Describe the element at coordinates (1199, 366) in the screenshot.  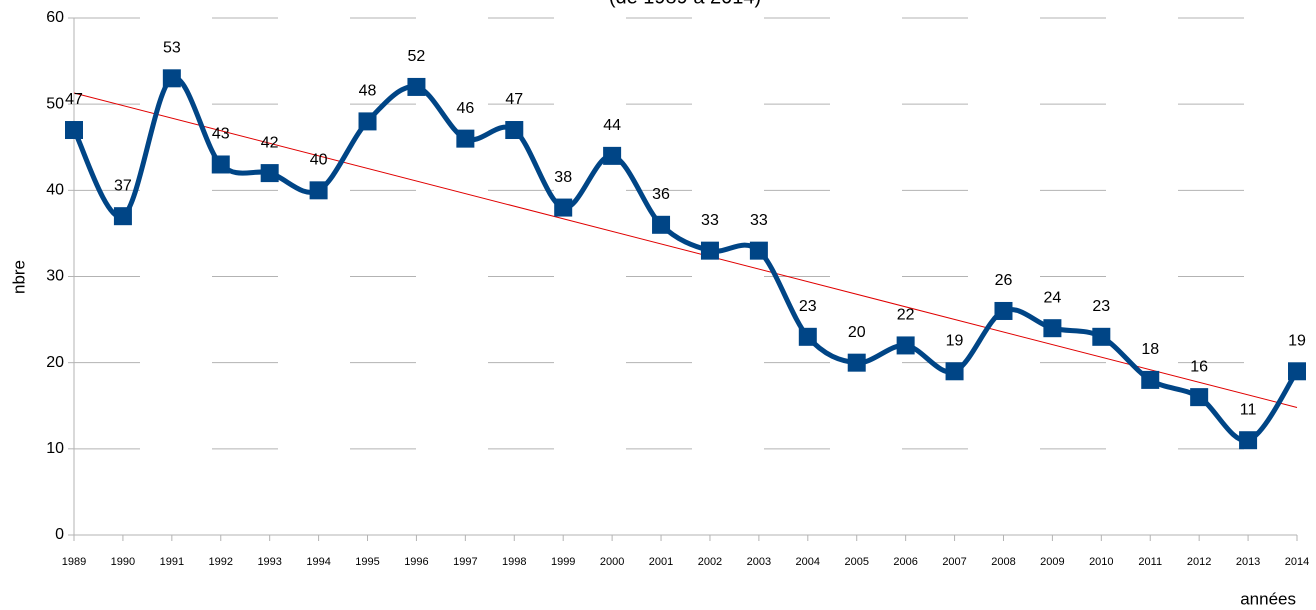
I see `data-label: 16` at that location.